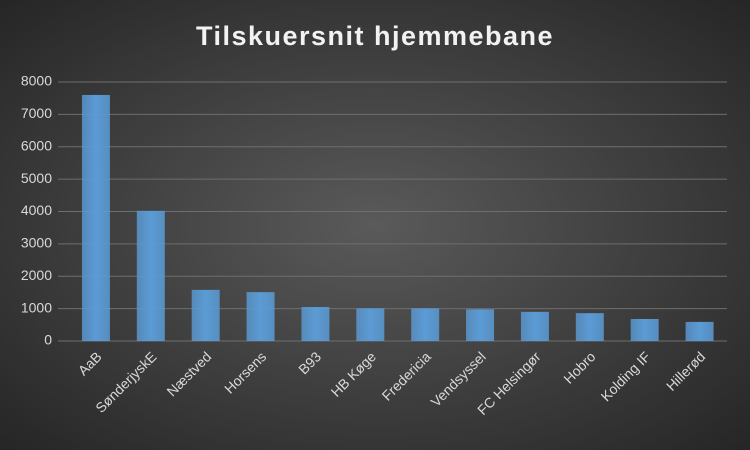  Describe the element at coordinates (36, 81) in the screenshot. I see `y-tick-label: 8000` at that location.